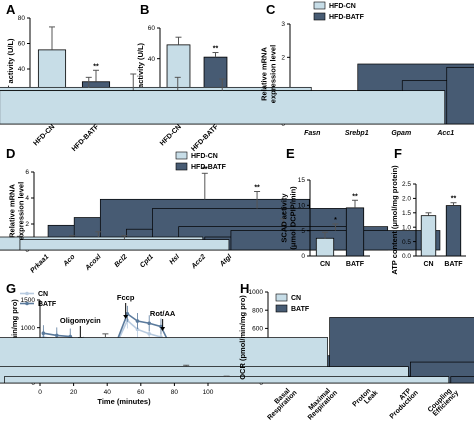 The height and width of the screenshot is (447, 474). What do you see at coordinates (302, 180) in the screenshot?
I see `y-tick-label-E: 15` at bounding box center [302, 180].